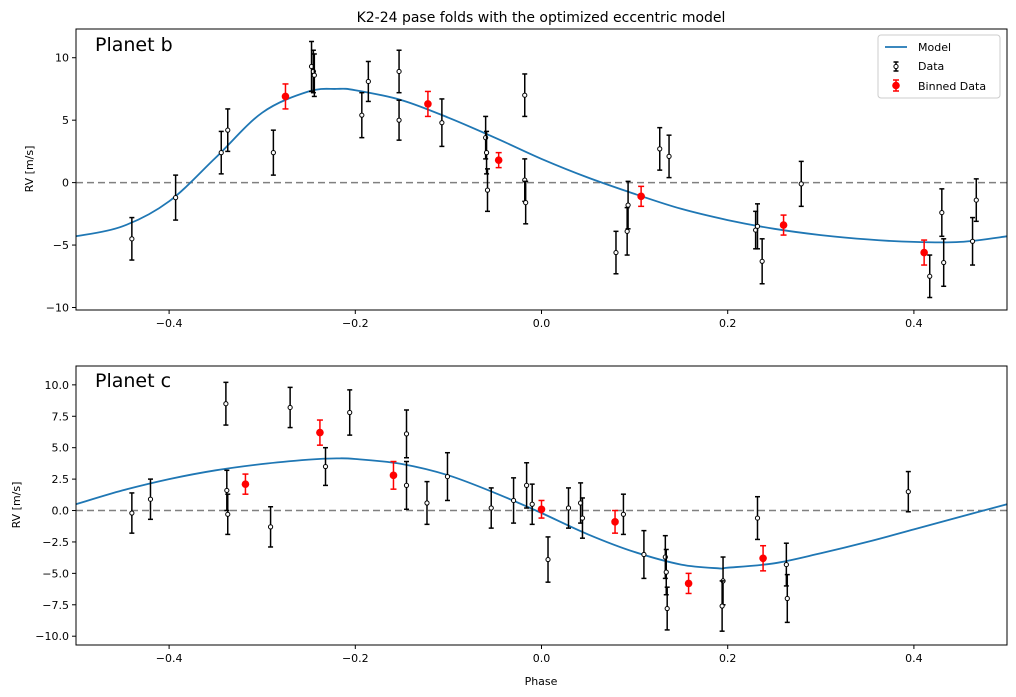  Describe the element at coordinates (728, 323) in the screenshot. I see `x-tick-label: 0.2` at that location.